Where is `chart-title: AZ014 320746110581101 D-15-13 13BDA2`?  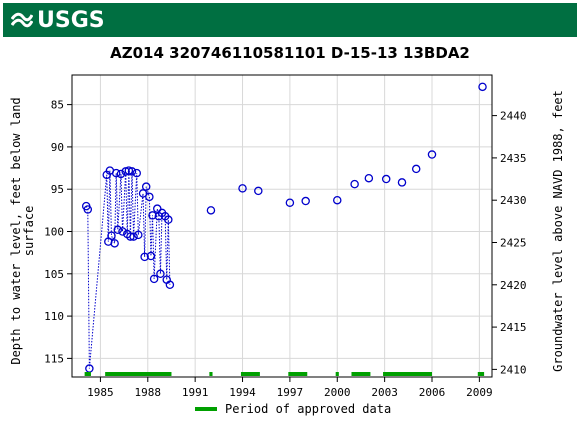 chart-title: AZ014 320746110581101 D-15-13 13BDA2 is located at coordinates (290, 53).